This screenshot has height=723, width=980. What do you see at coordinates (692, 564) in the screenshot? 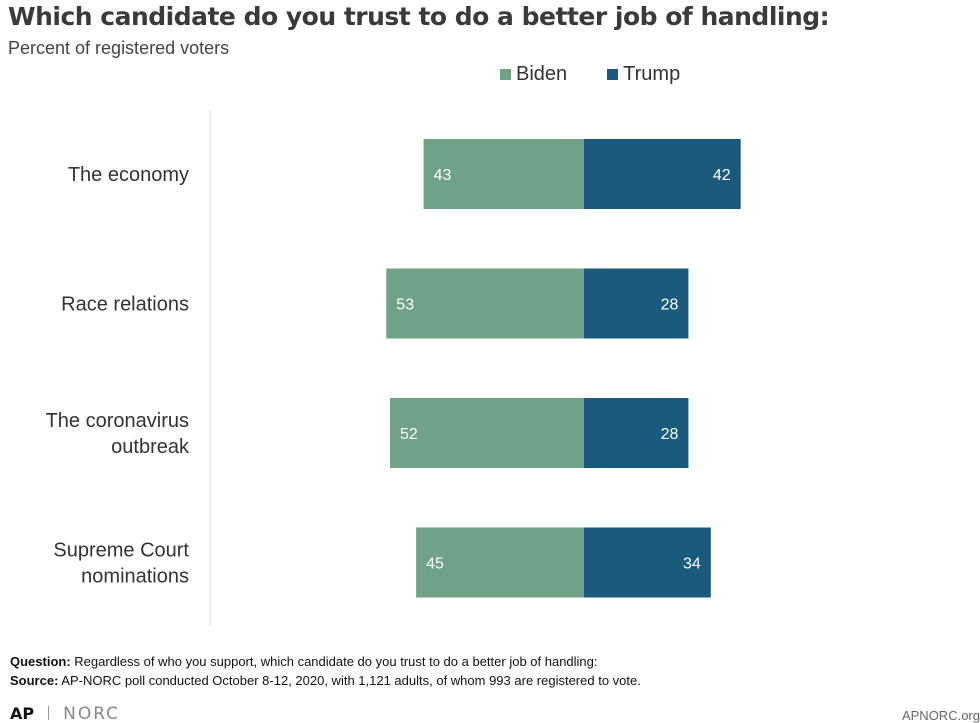
I see `data-label-trump: 34` at bounding box center [692, 564].